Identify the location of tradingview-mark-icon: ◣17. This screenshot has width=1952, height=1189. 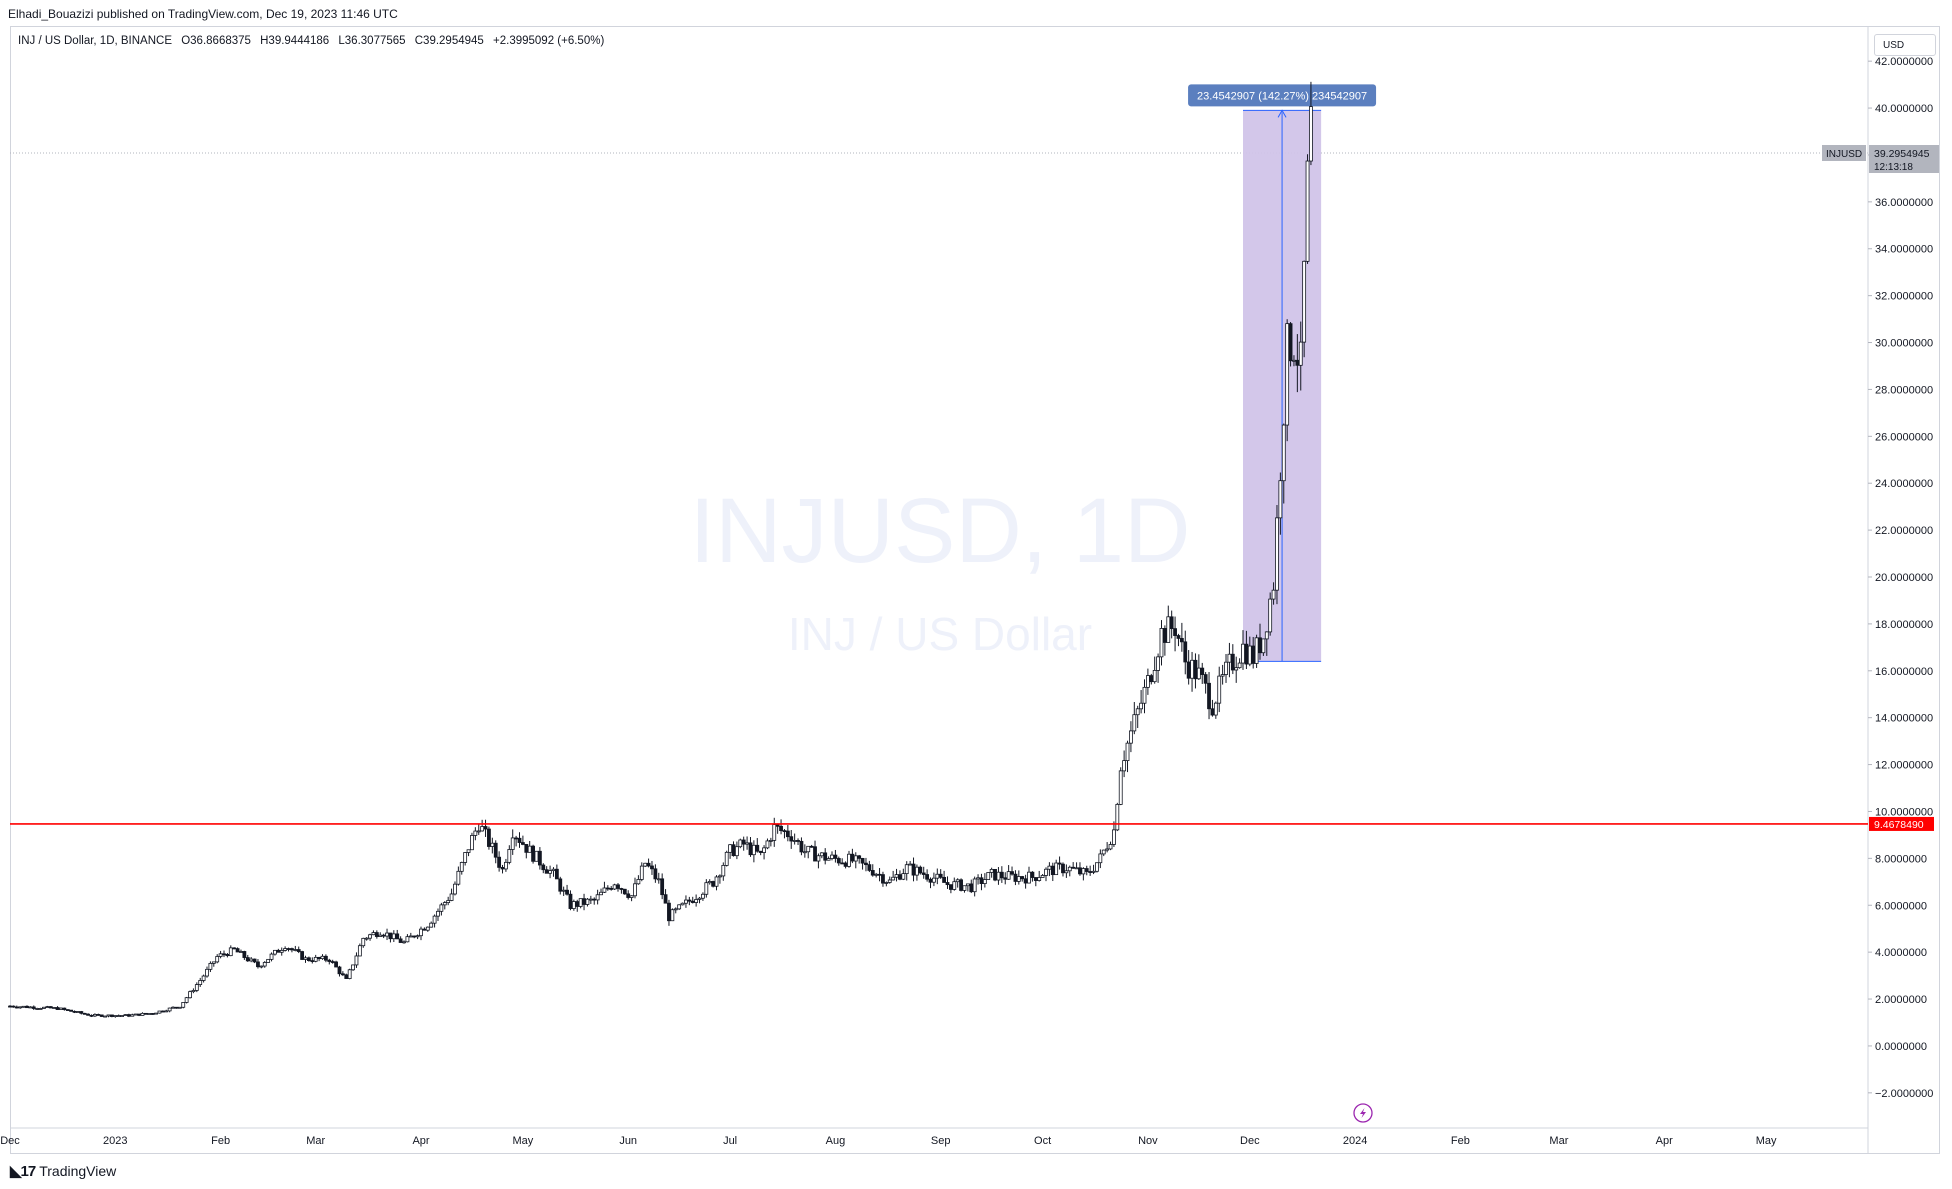
(23, 1171).